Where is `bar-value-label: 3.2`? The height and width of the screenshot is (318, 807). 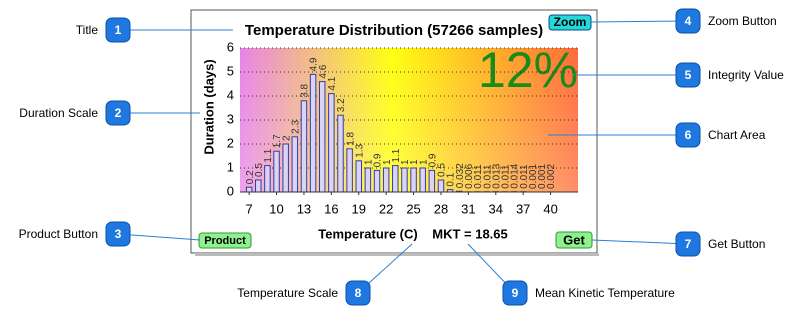
bar-value-label: 3.2 is located at coordinates (341, 105).